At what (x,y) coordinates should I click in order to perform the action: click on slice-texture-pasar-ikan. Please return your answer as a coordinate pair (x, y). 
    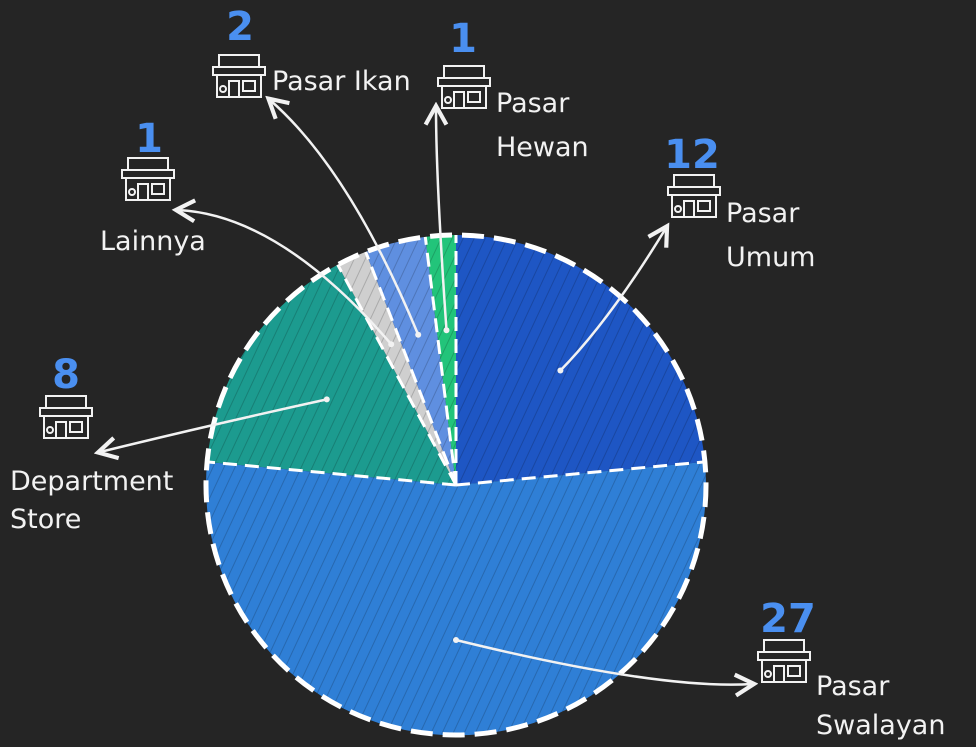
    Looking at the image, I should click on (410, 360).